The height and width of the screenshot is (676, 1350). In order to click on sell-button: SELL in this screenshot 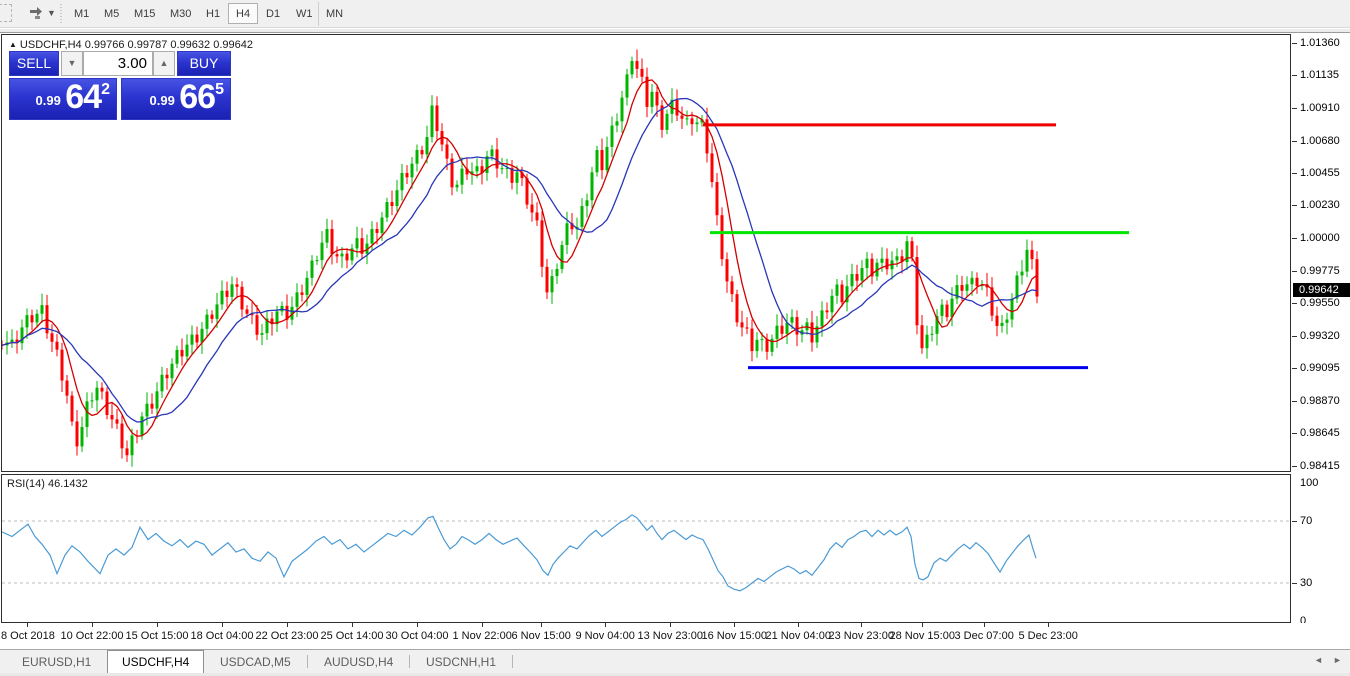, I will do `click(34, 63)`.